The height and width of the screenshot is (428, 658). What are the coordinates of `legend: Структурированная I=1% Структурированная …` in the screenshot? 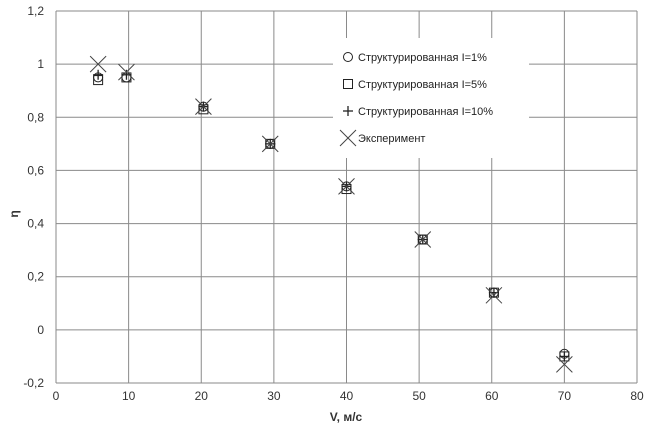 It's located at (431, 98).